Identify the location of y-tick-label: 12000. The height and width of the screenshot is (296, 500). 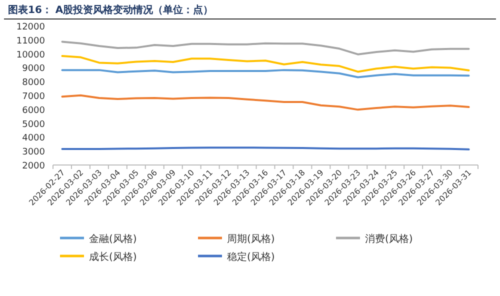
(31, 27).